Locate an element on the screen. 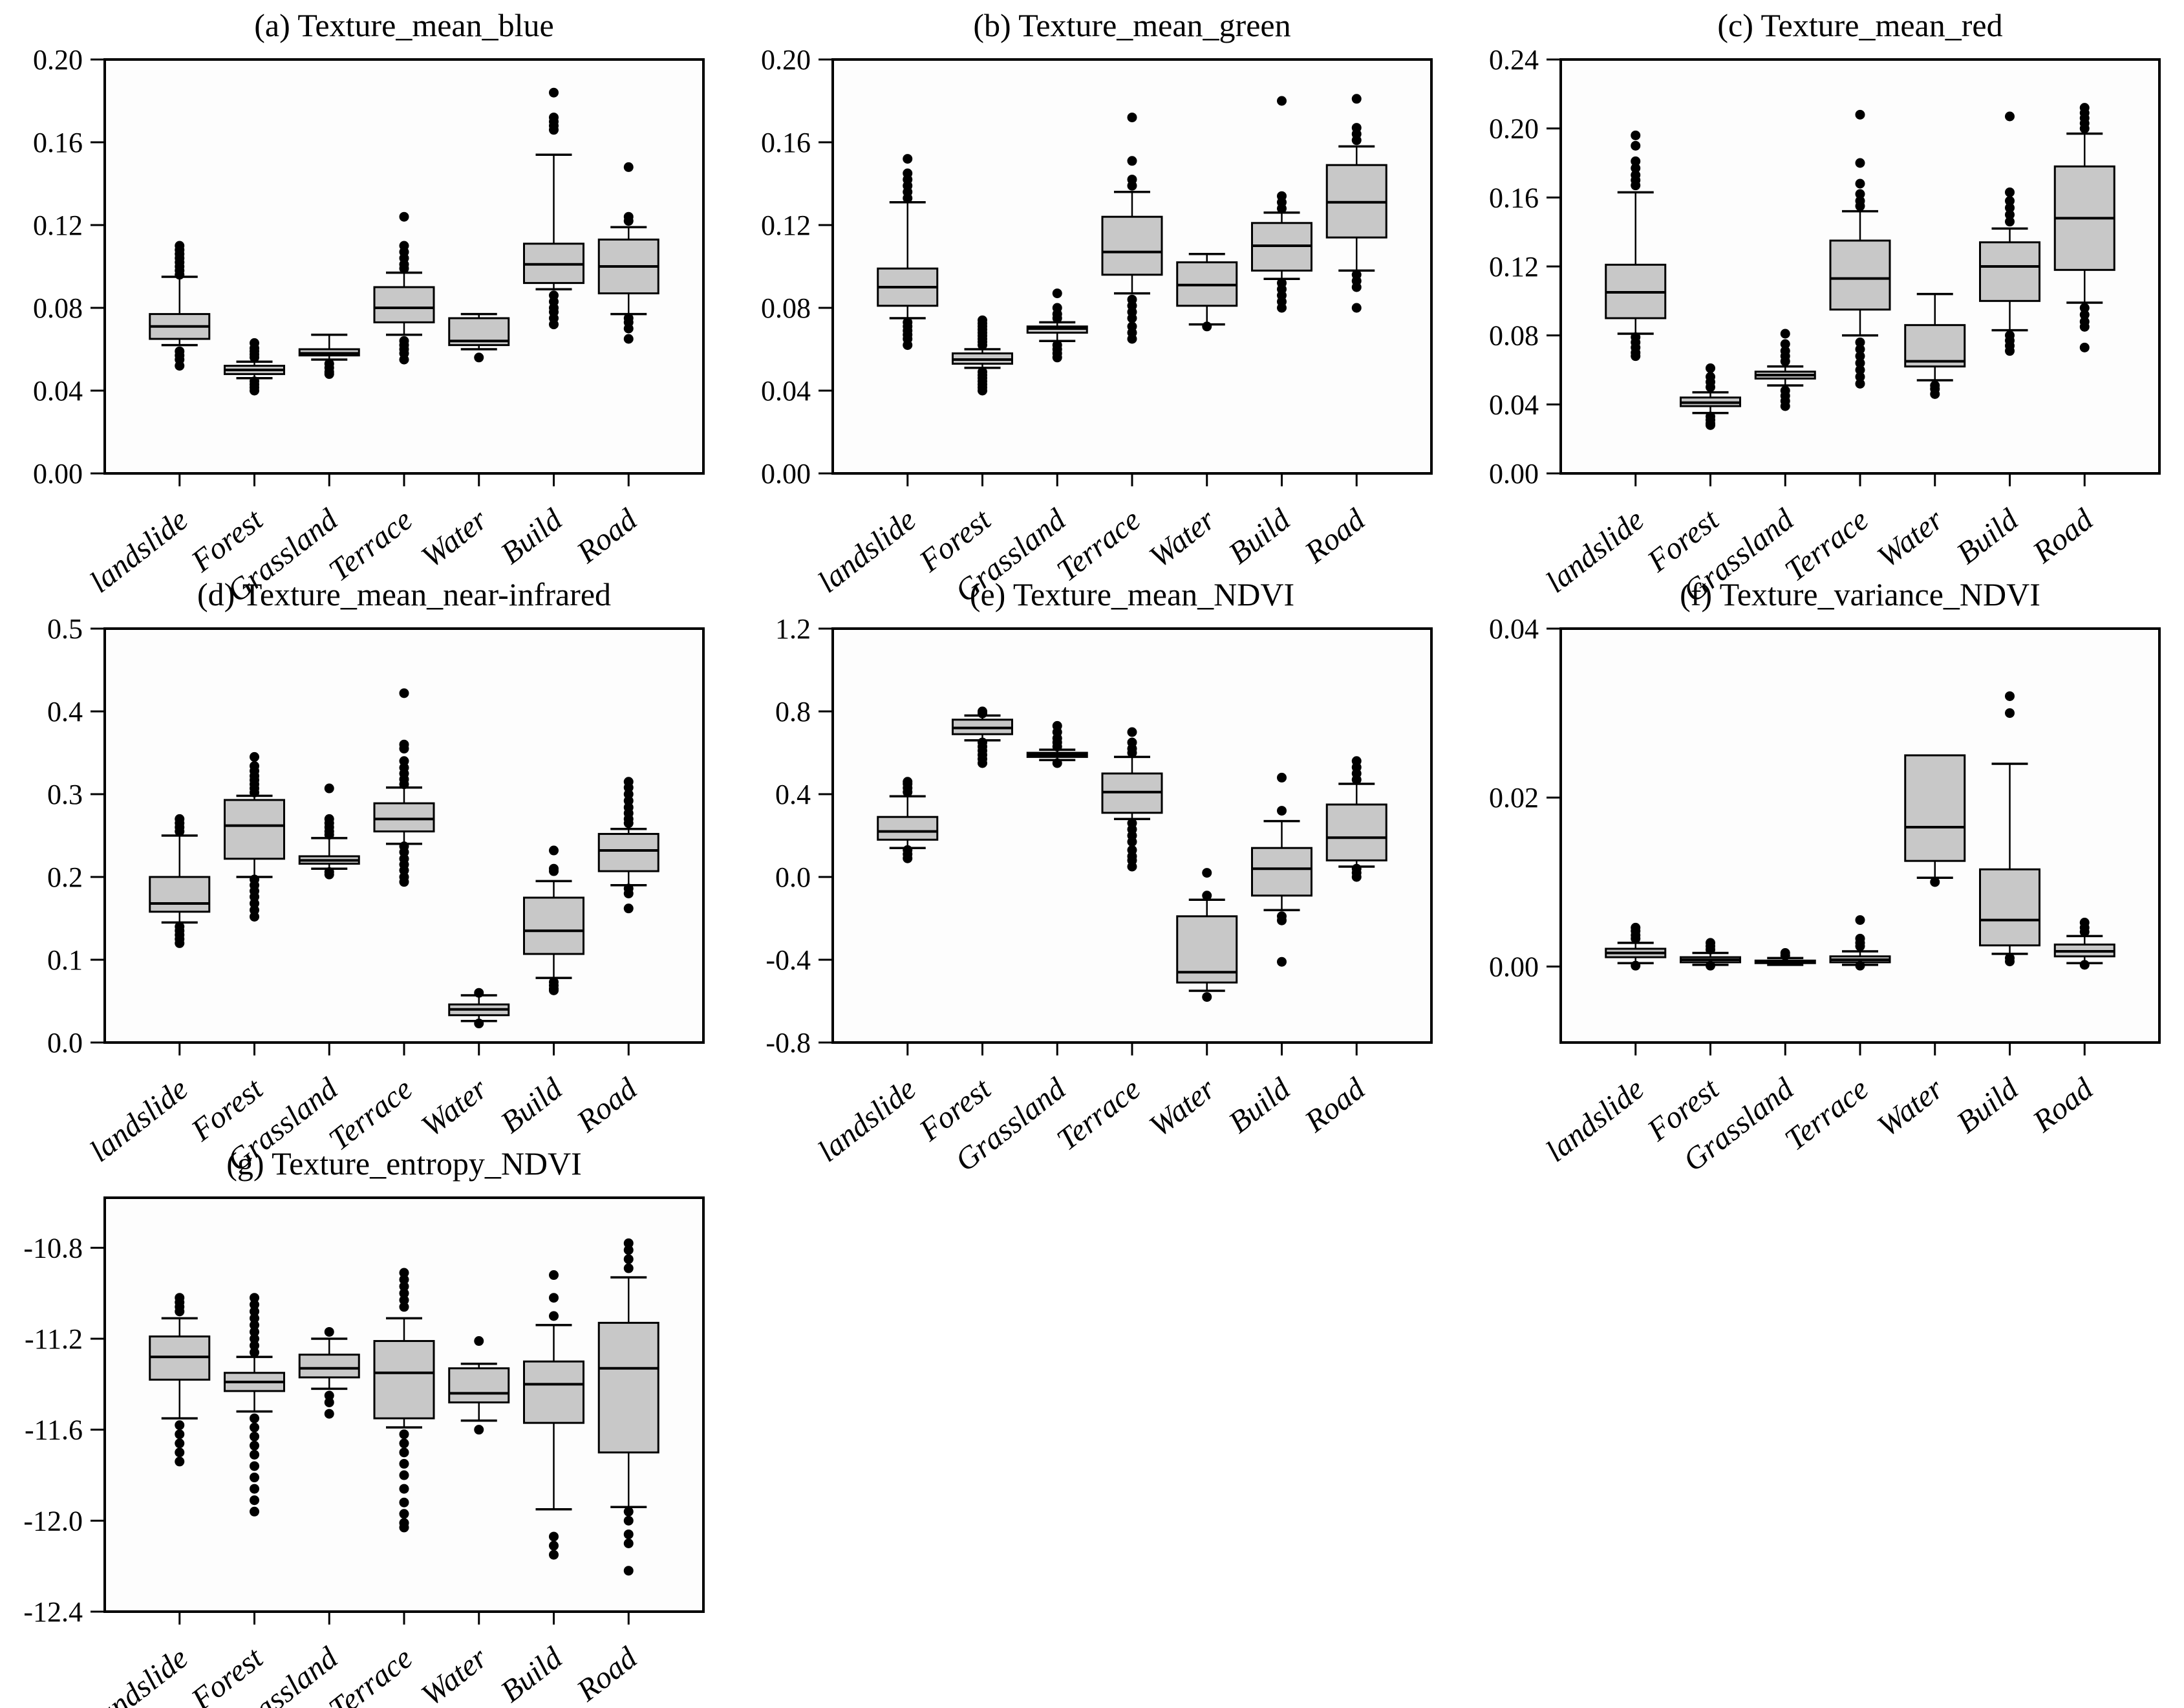  svg-text: 0.2 is located at coordinates (65, 877).